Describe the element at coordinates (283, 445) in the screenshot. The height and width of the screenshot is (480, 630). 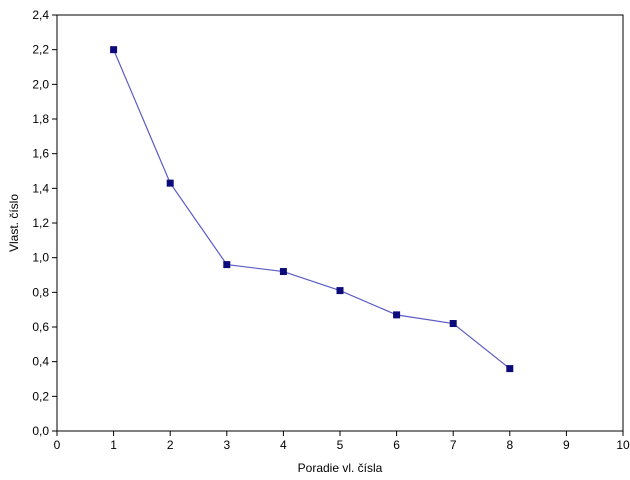
I see `x-tick-label: 4` at that location.